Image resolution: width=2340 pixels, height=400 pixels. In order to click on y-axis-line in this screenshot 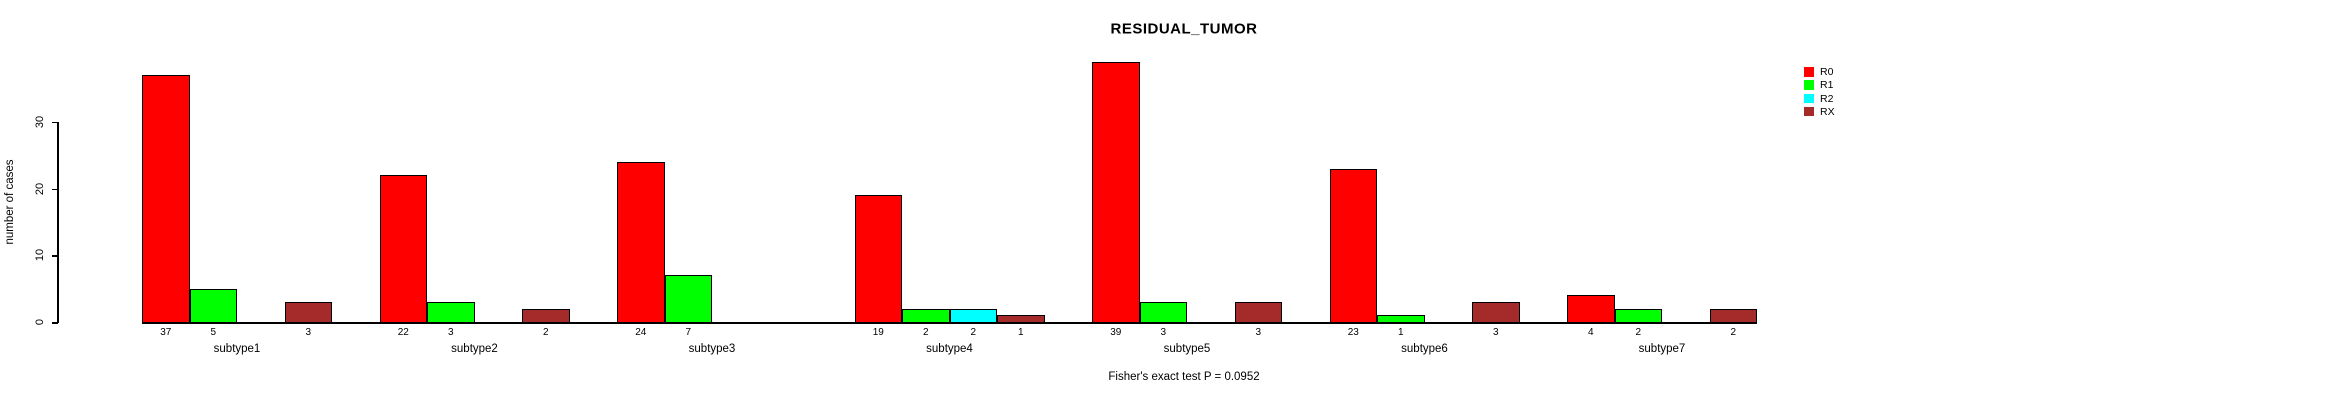, I will do `click(58, 222)`.